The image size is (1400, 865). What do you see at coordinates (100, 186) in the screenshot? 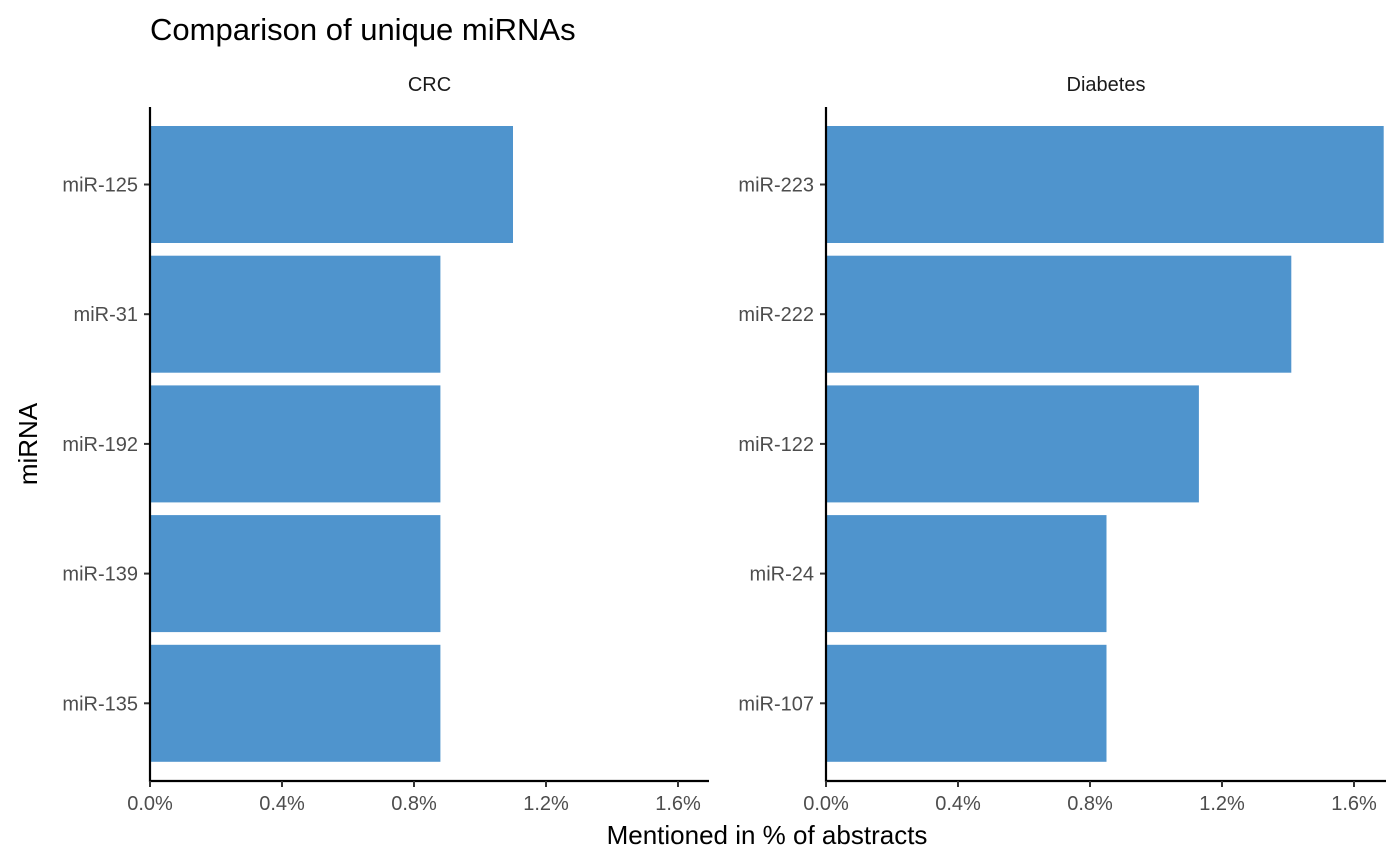
I see `y-tick-label: miR-125` at bounding box center [100, 186].